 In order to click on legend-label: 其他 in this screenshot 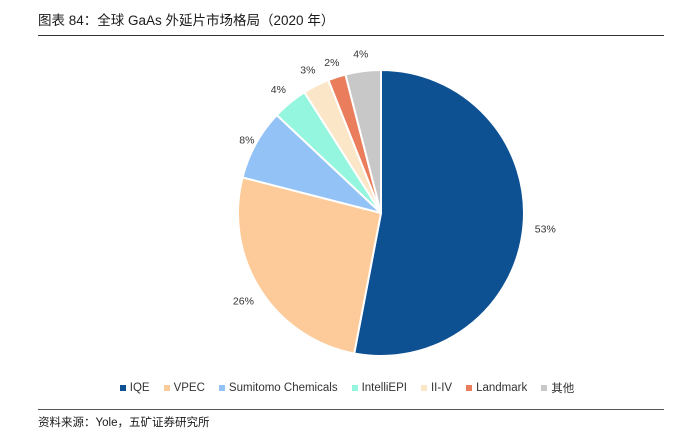, I will do `click(563, 389)`.